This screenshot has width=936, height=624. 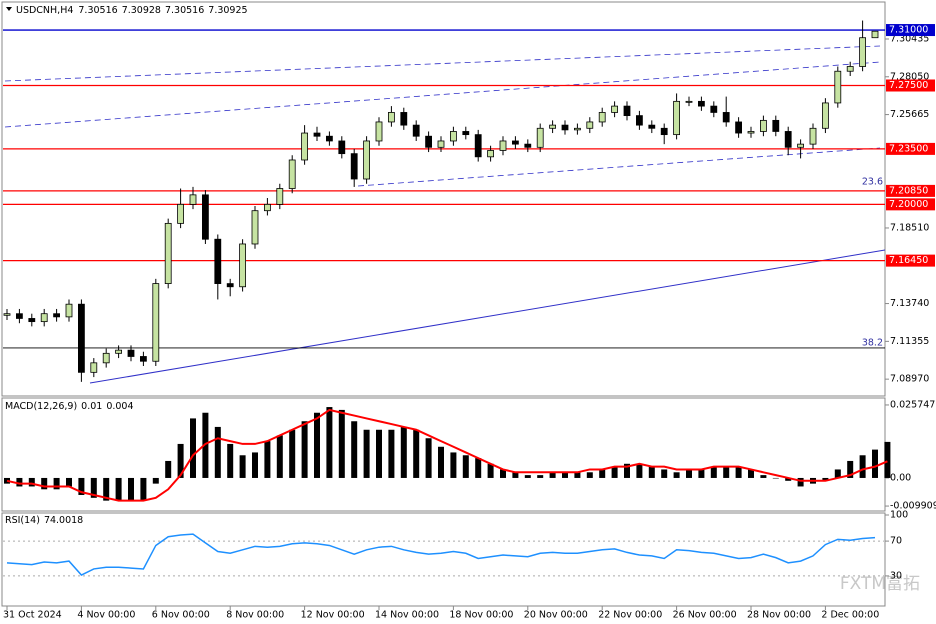 What do you see at coordinates (91, 406) in the screenshot?
I see `macd-value: 0.01` at bounding box center [91, 406].